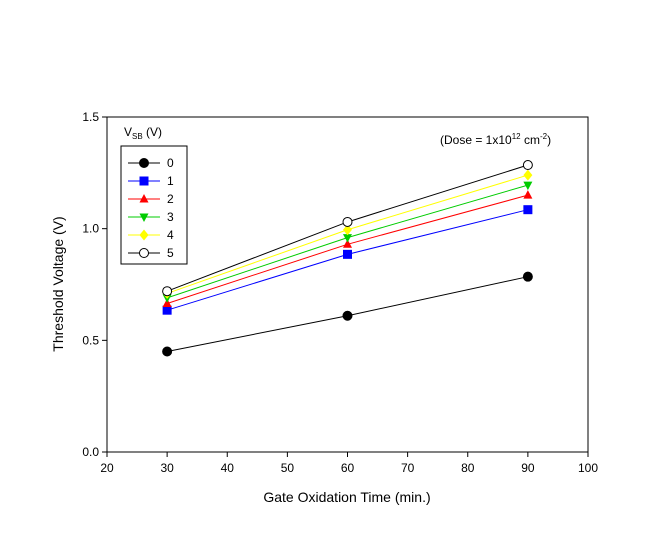 The width and height of the screenshot is (659, 556). What do you see at coordinates (90, 117) in the screenshot?
I see `y-tick-label: 1.5` at bounding box center [90, 117].